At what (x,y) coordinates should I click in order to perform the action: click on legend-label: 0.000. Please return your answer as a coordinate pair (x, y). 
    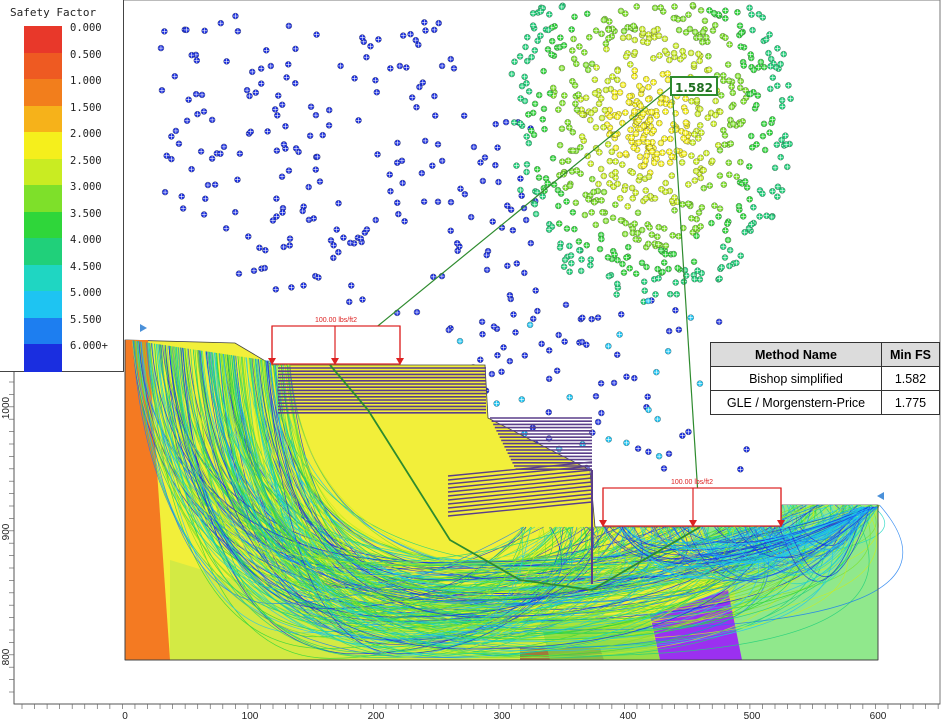
    Looking at the image, I should click on (86, 28).